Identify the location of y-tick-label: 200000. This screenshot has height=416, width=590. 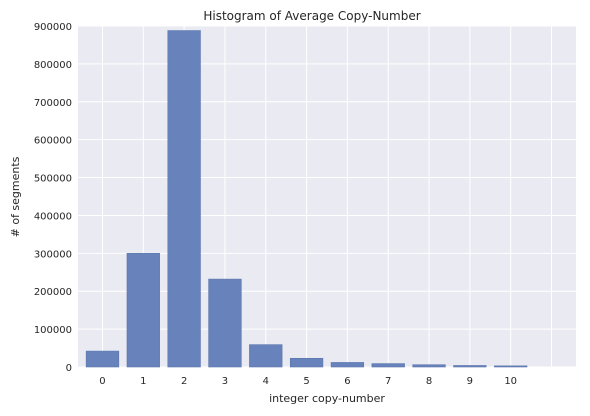
(53, 292).